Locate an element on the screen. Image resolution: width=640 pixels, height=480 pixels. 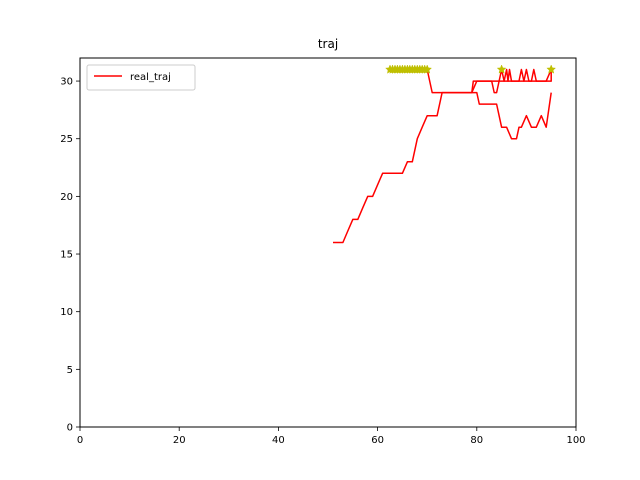
x-tick-label-40: 40 is located at coordinates (278, 440).